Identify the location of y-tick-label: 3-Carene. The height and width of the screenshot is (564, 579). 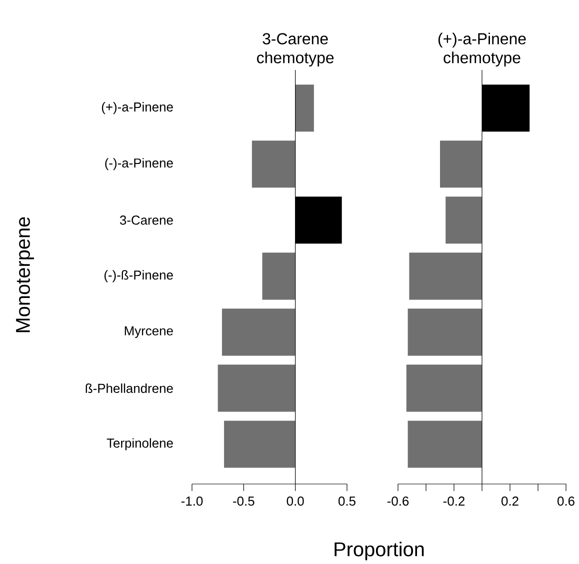
(146, 220).